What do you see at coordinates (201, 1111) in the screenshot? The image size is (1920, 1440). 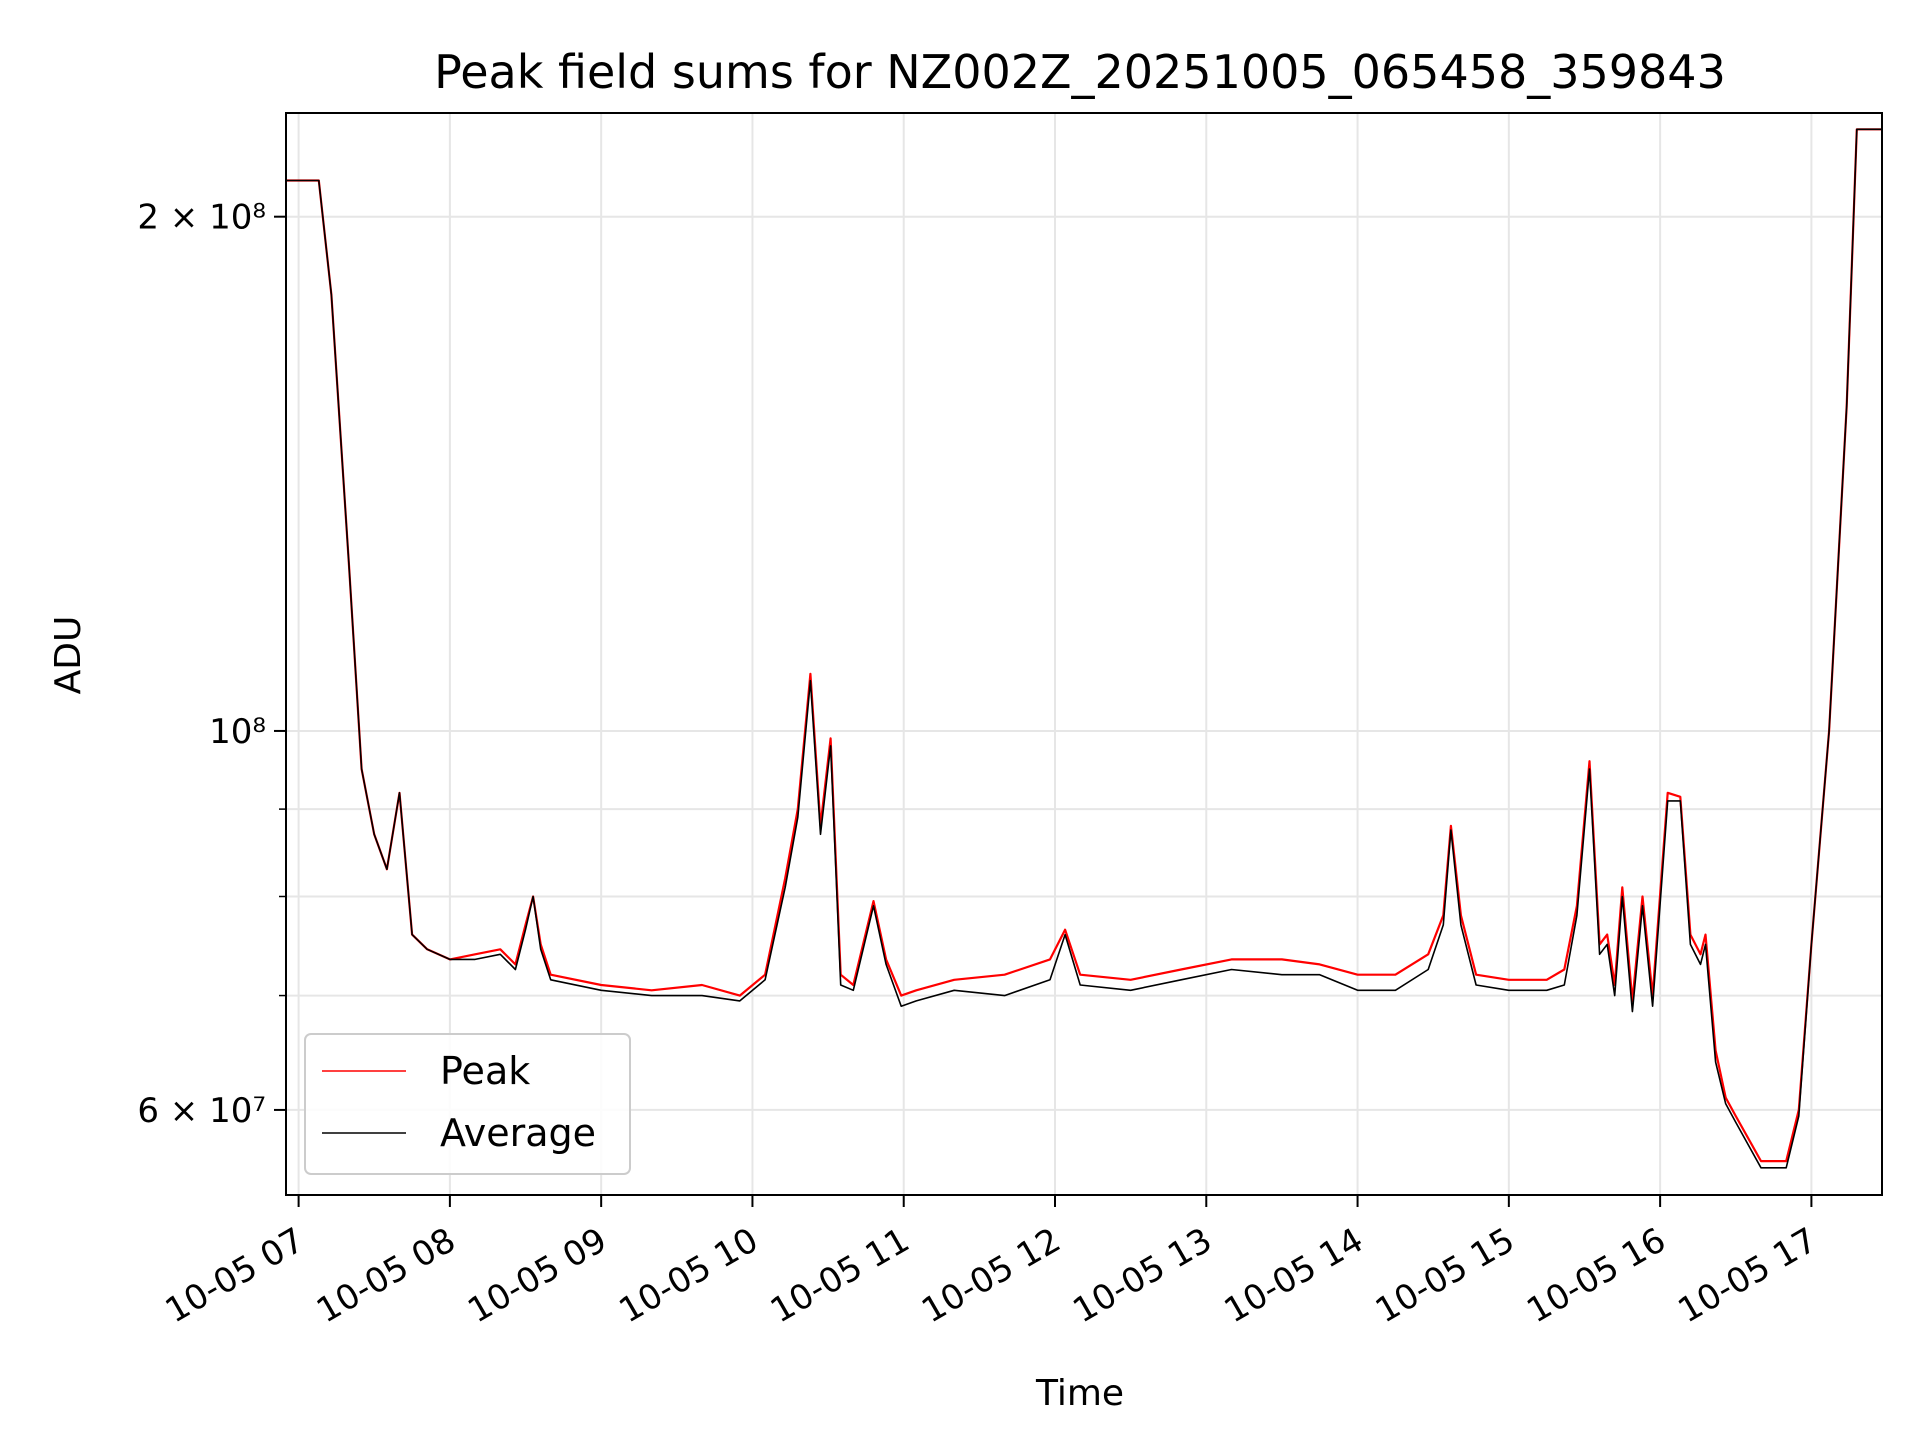 I see `y-tick-label: 6 × 10⁷` at bounding box center [201, 1111].